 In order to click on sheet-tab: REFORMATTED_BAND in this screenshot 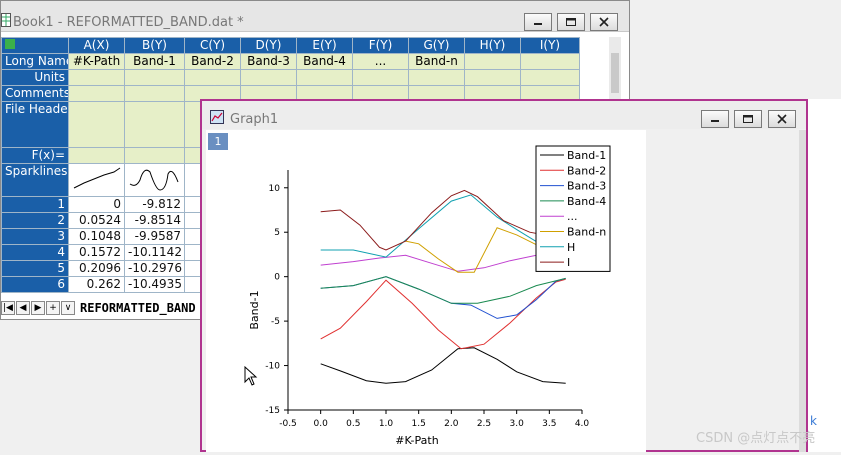, I will do `click(138, 308)`.